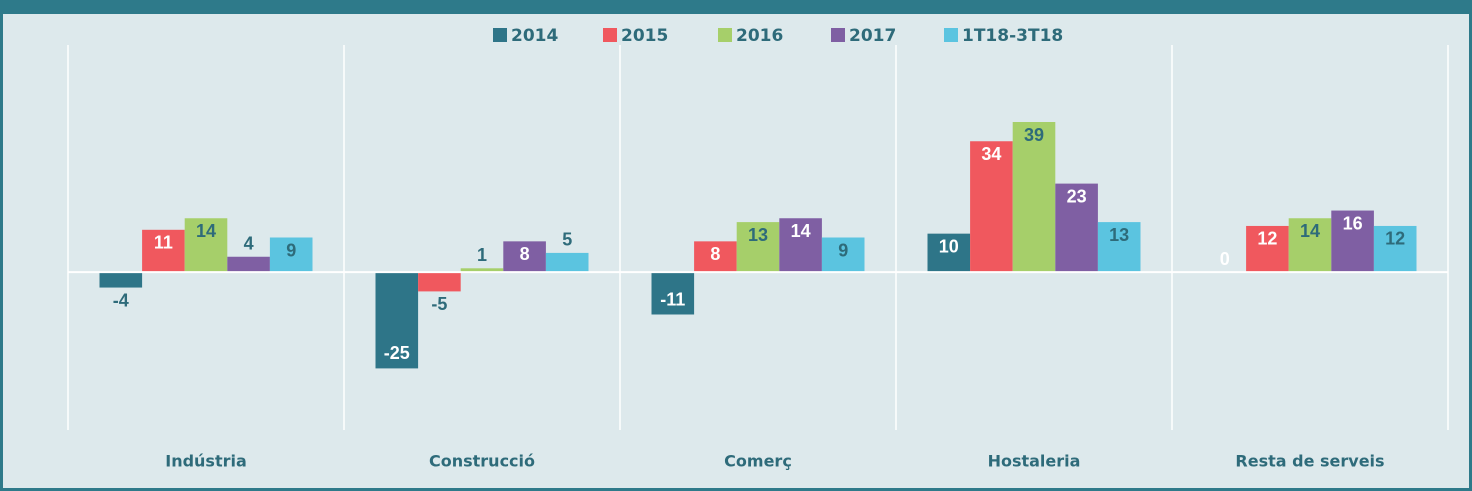 The image size is (1472, 491). I want to click on value-label: -5, so click(439, 304).